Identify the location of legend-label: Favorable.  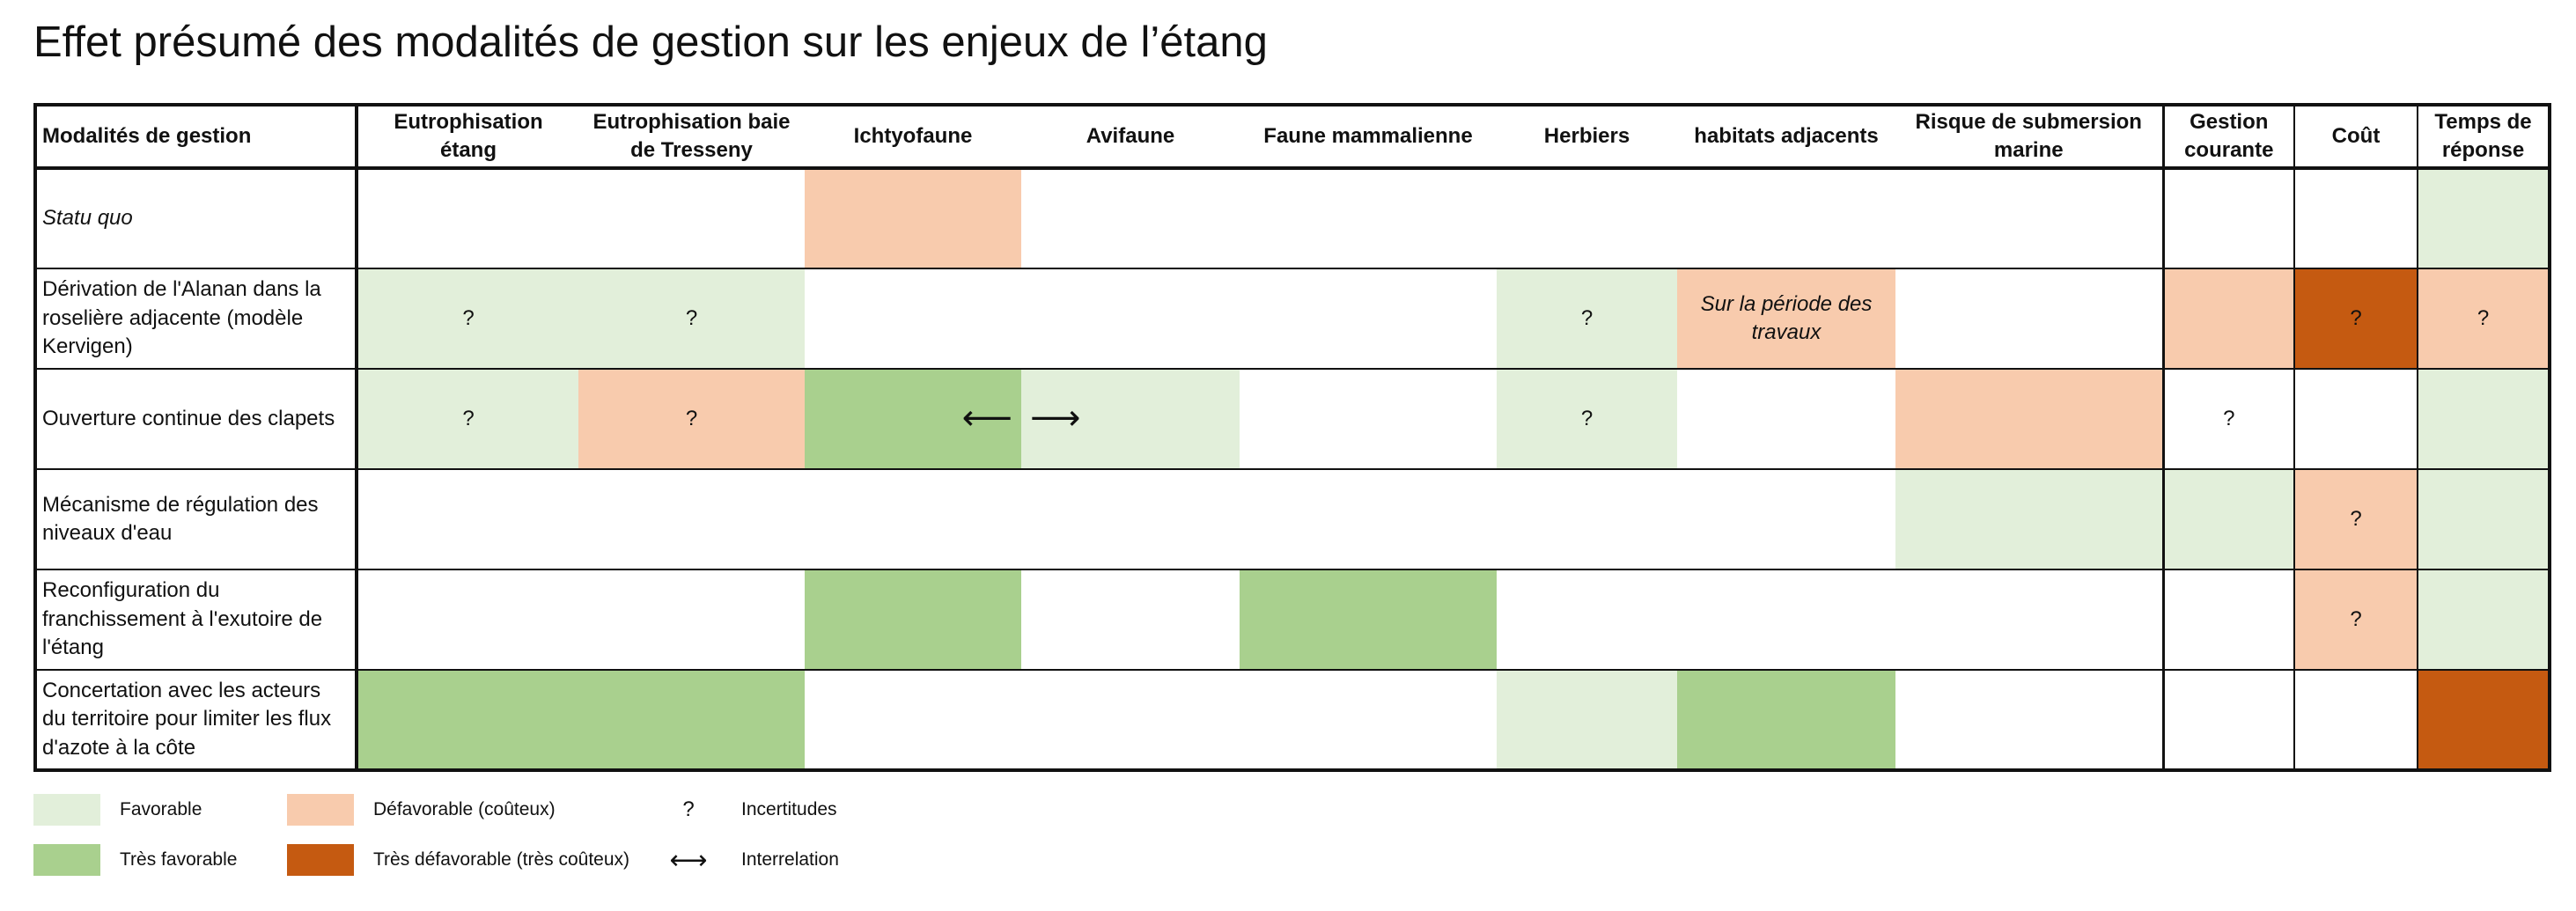
(161, 809).